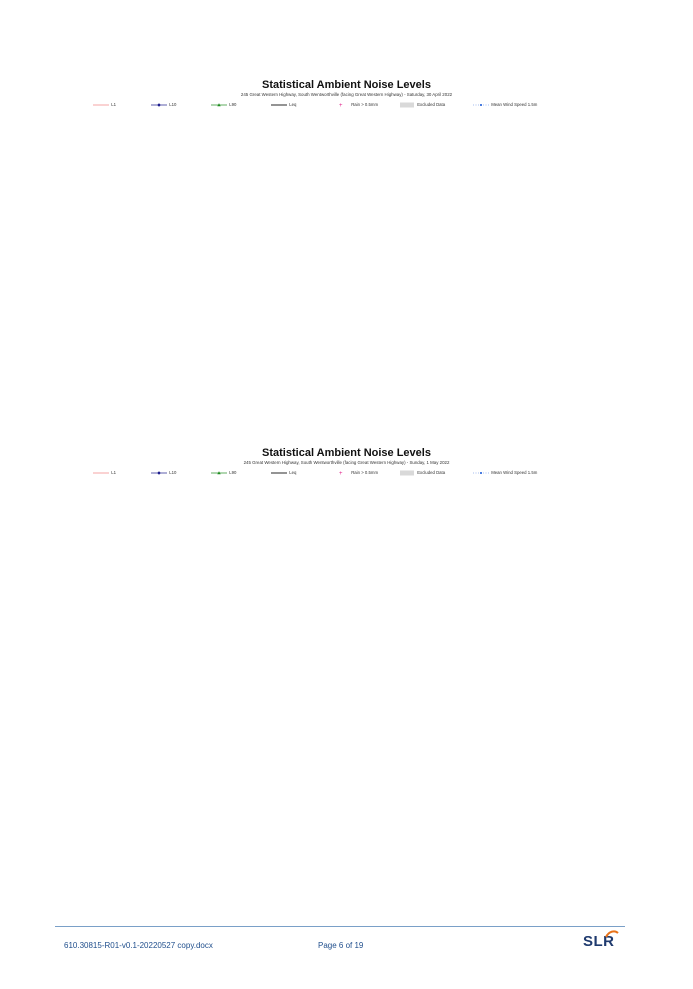 Image resolution: width=693 pixels, height=989 pixels. I want to click on footer-document-reference: 610.30815-R01-v0.1-20220527 copy.docx, so click(138, 945).